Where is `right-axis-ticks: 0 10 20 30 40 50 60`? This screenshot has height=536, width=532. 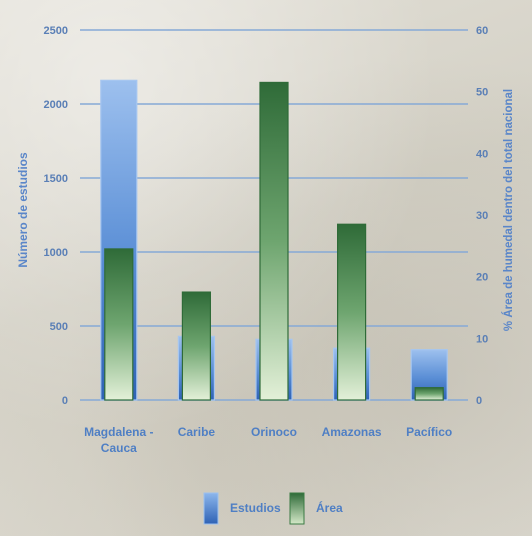 right-axis-ticks: 0 10 20 30 40 50 60 is located at coordinates (482, 216).